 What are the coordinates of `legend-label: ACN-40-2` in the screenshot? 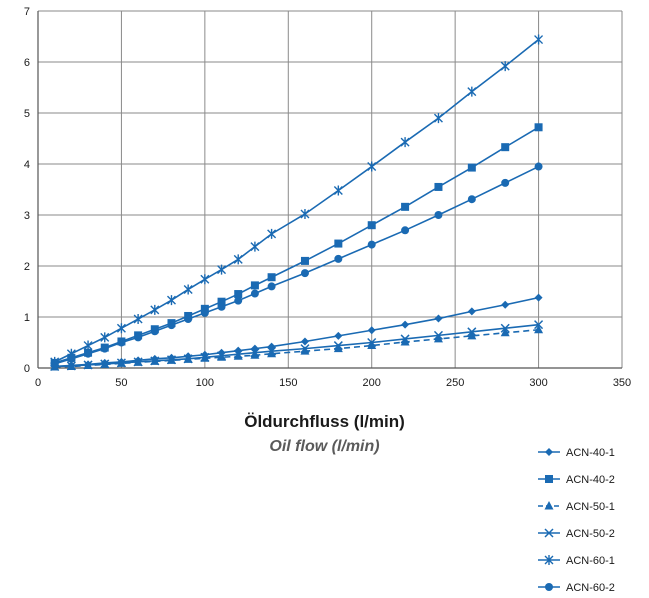 It's located at (590, 480).